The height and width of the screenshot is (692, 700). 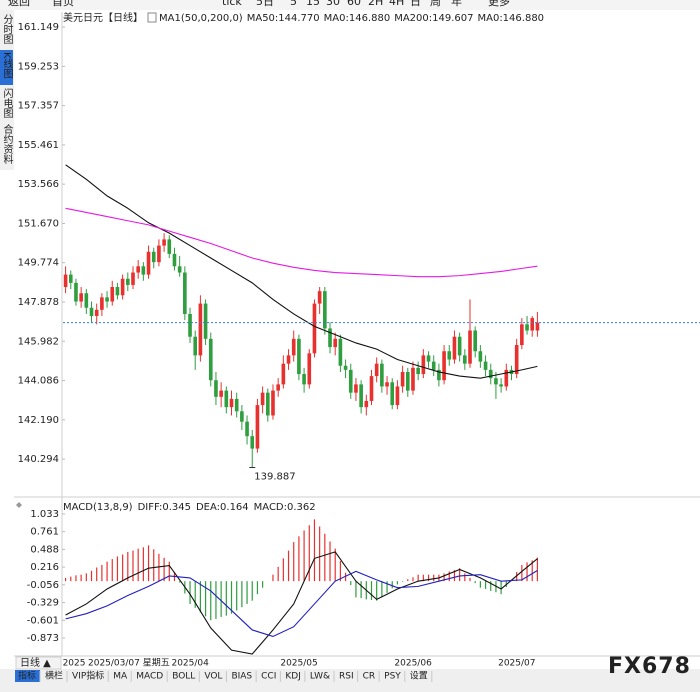 What do you see at coordinates (268, 677) in the screenshot?
I see `indicator-tab: CCI` at bounding box center [268, 677].